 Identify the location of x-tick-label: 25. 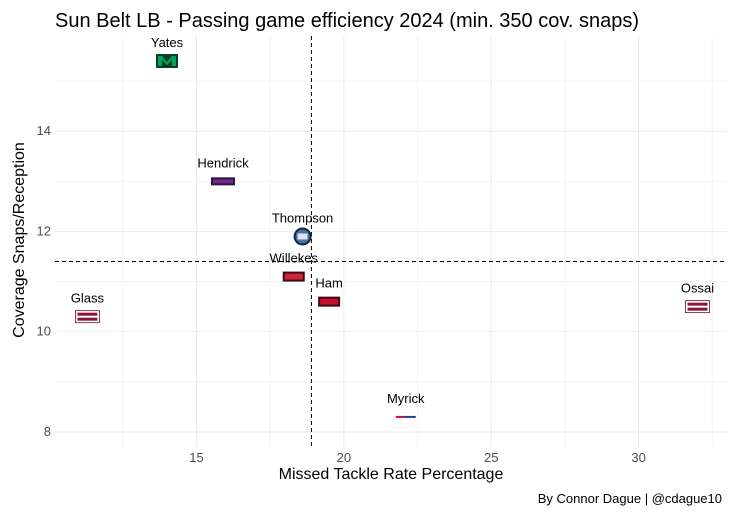
(491, 457).